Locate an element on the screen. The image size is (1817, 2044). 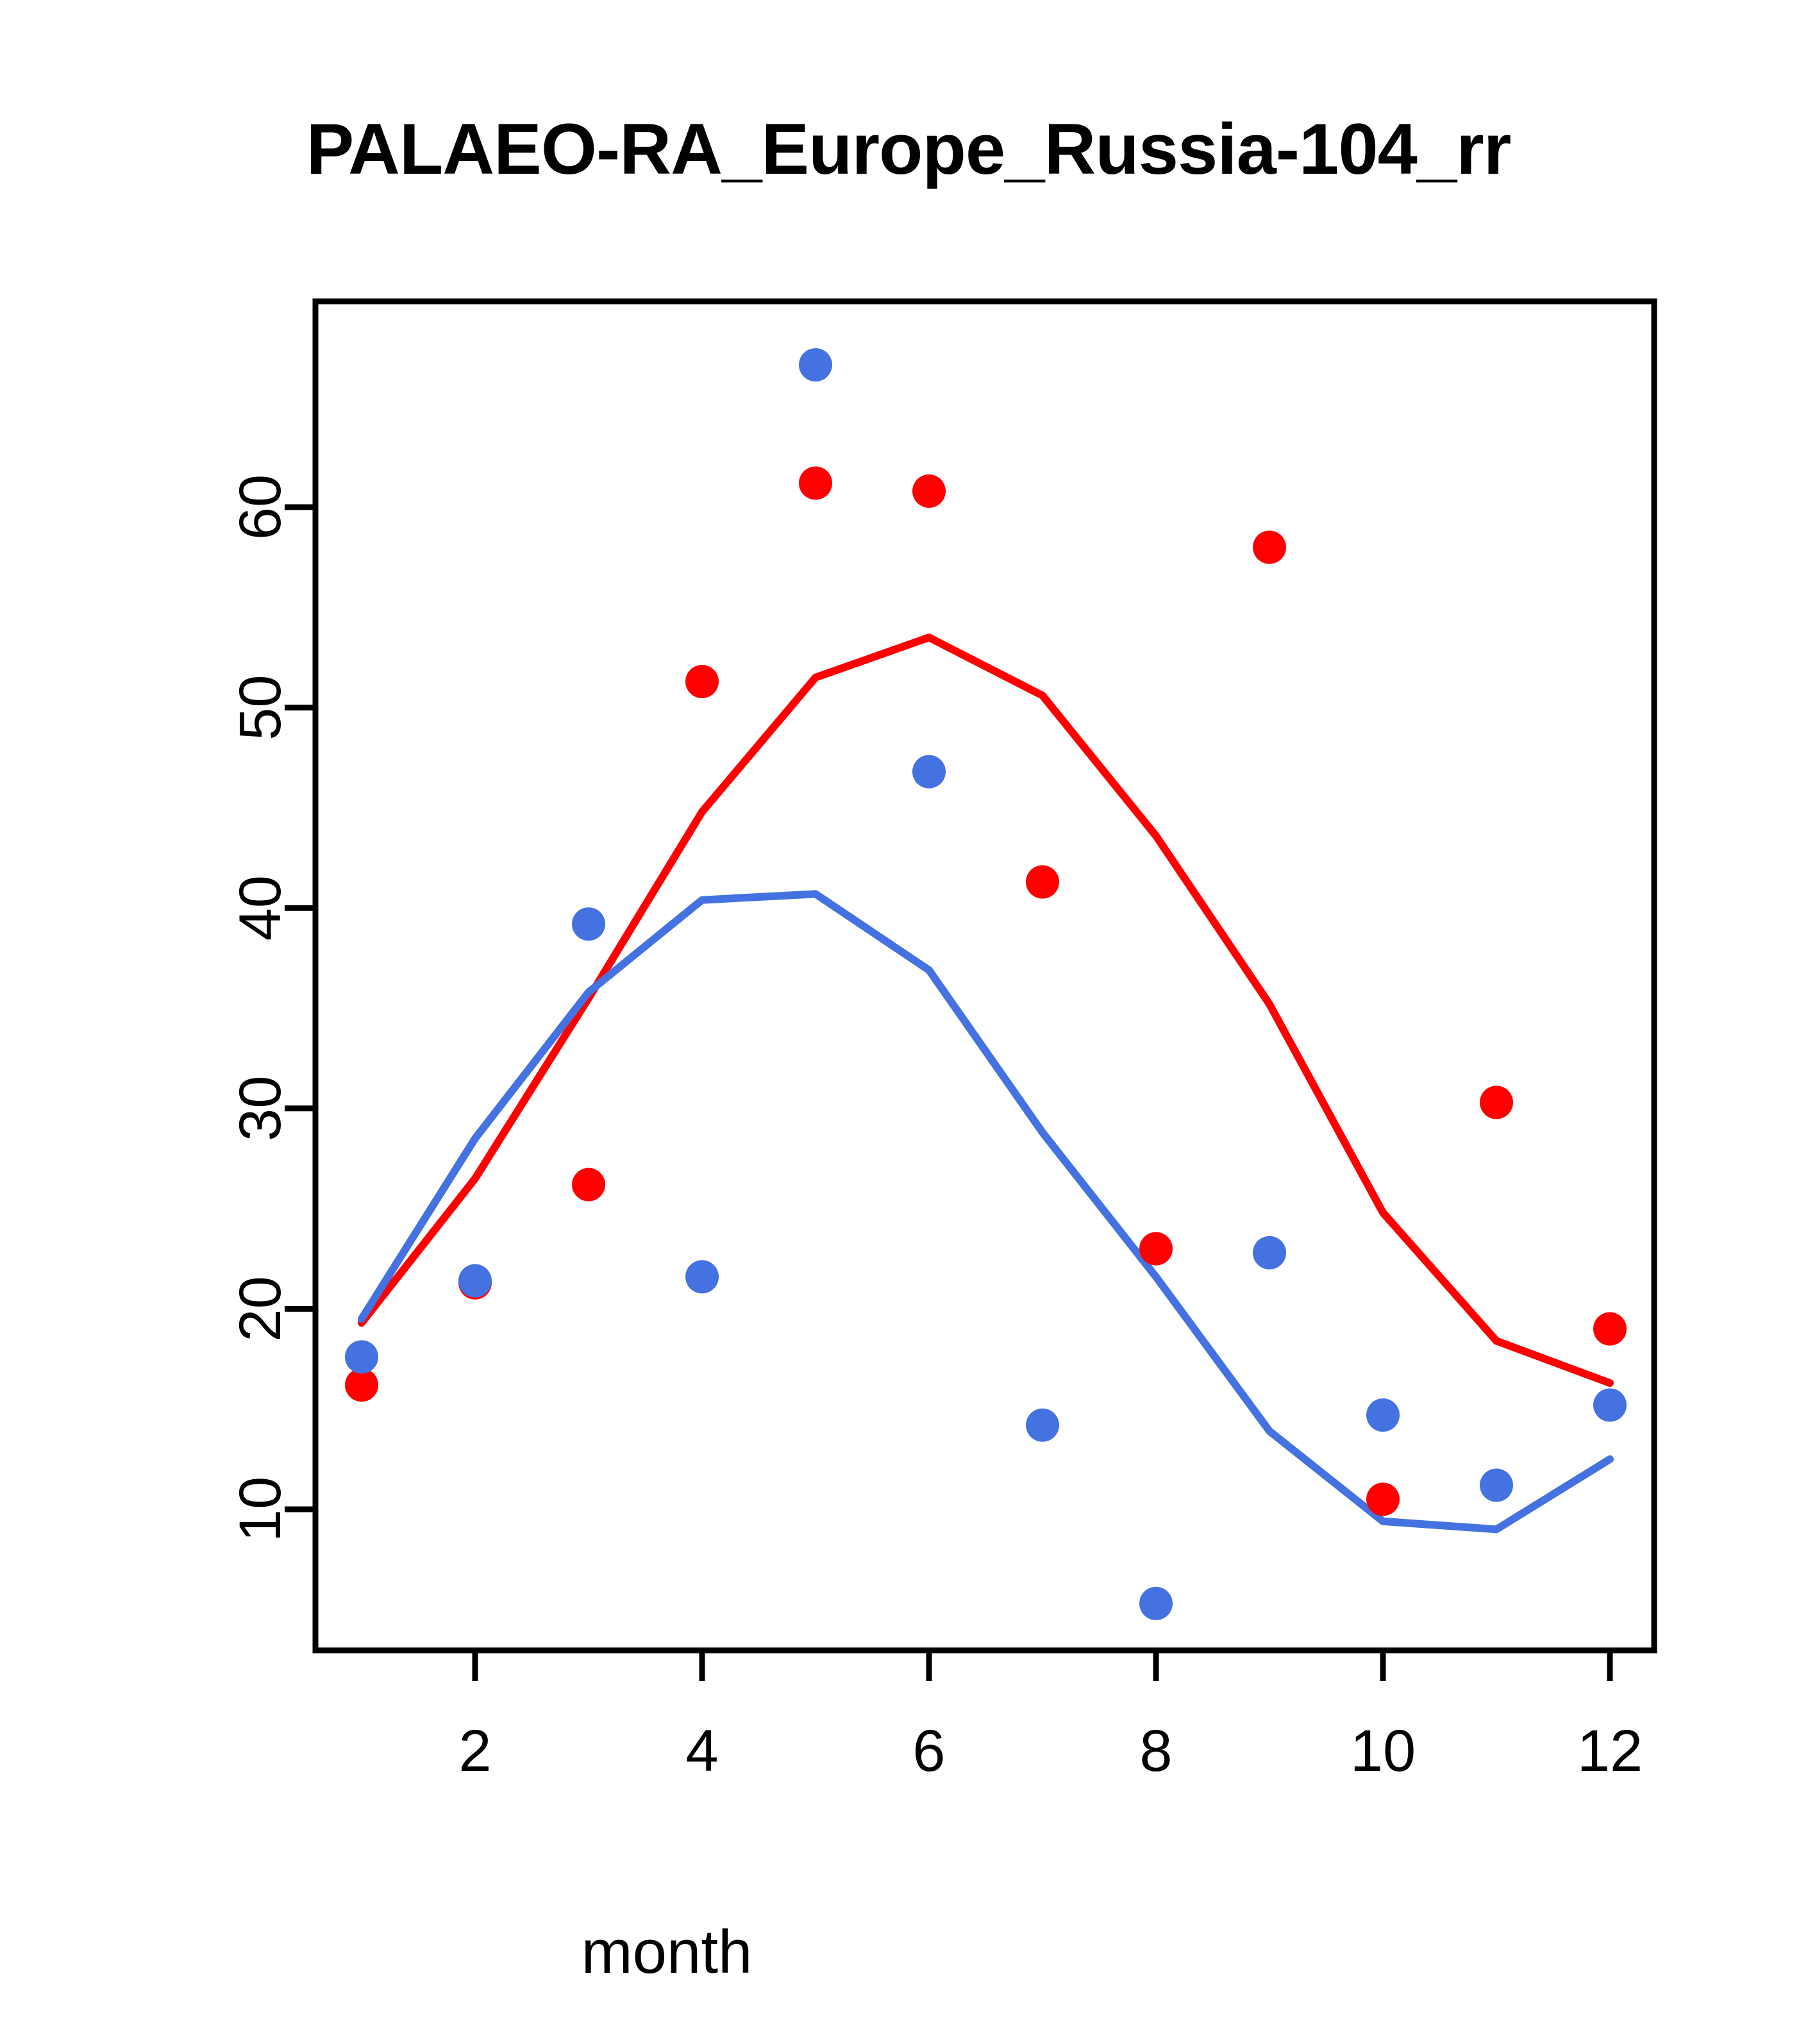
y-axis-tick-label: 50 is located at coordinates (260, 707).